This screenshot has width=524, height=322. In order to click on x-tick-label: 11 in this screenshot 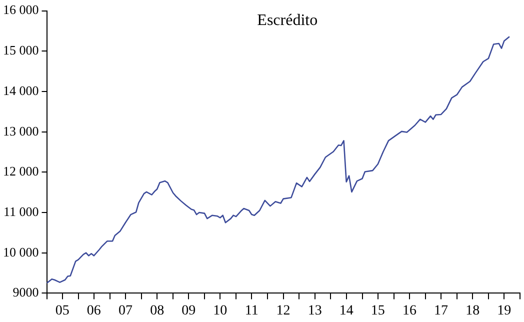, I will do `click(251, 310)`.